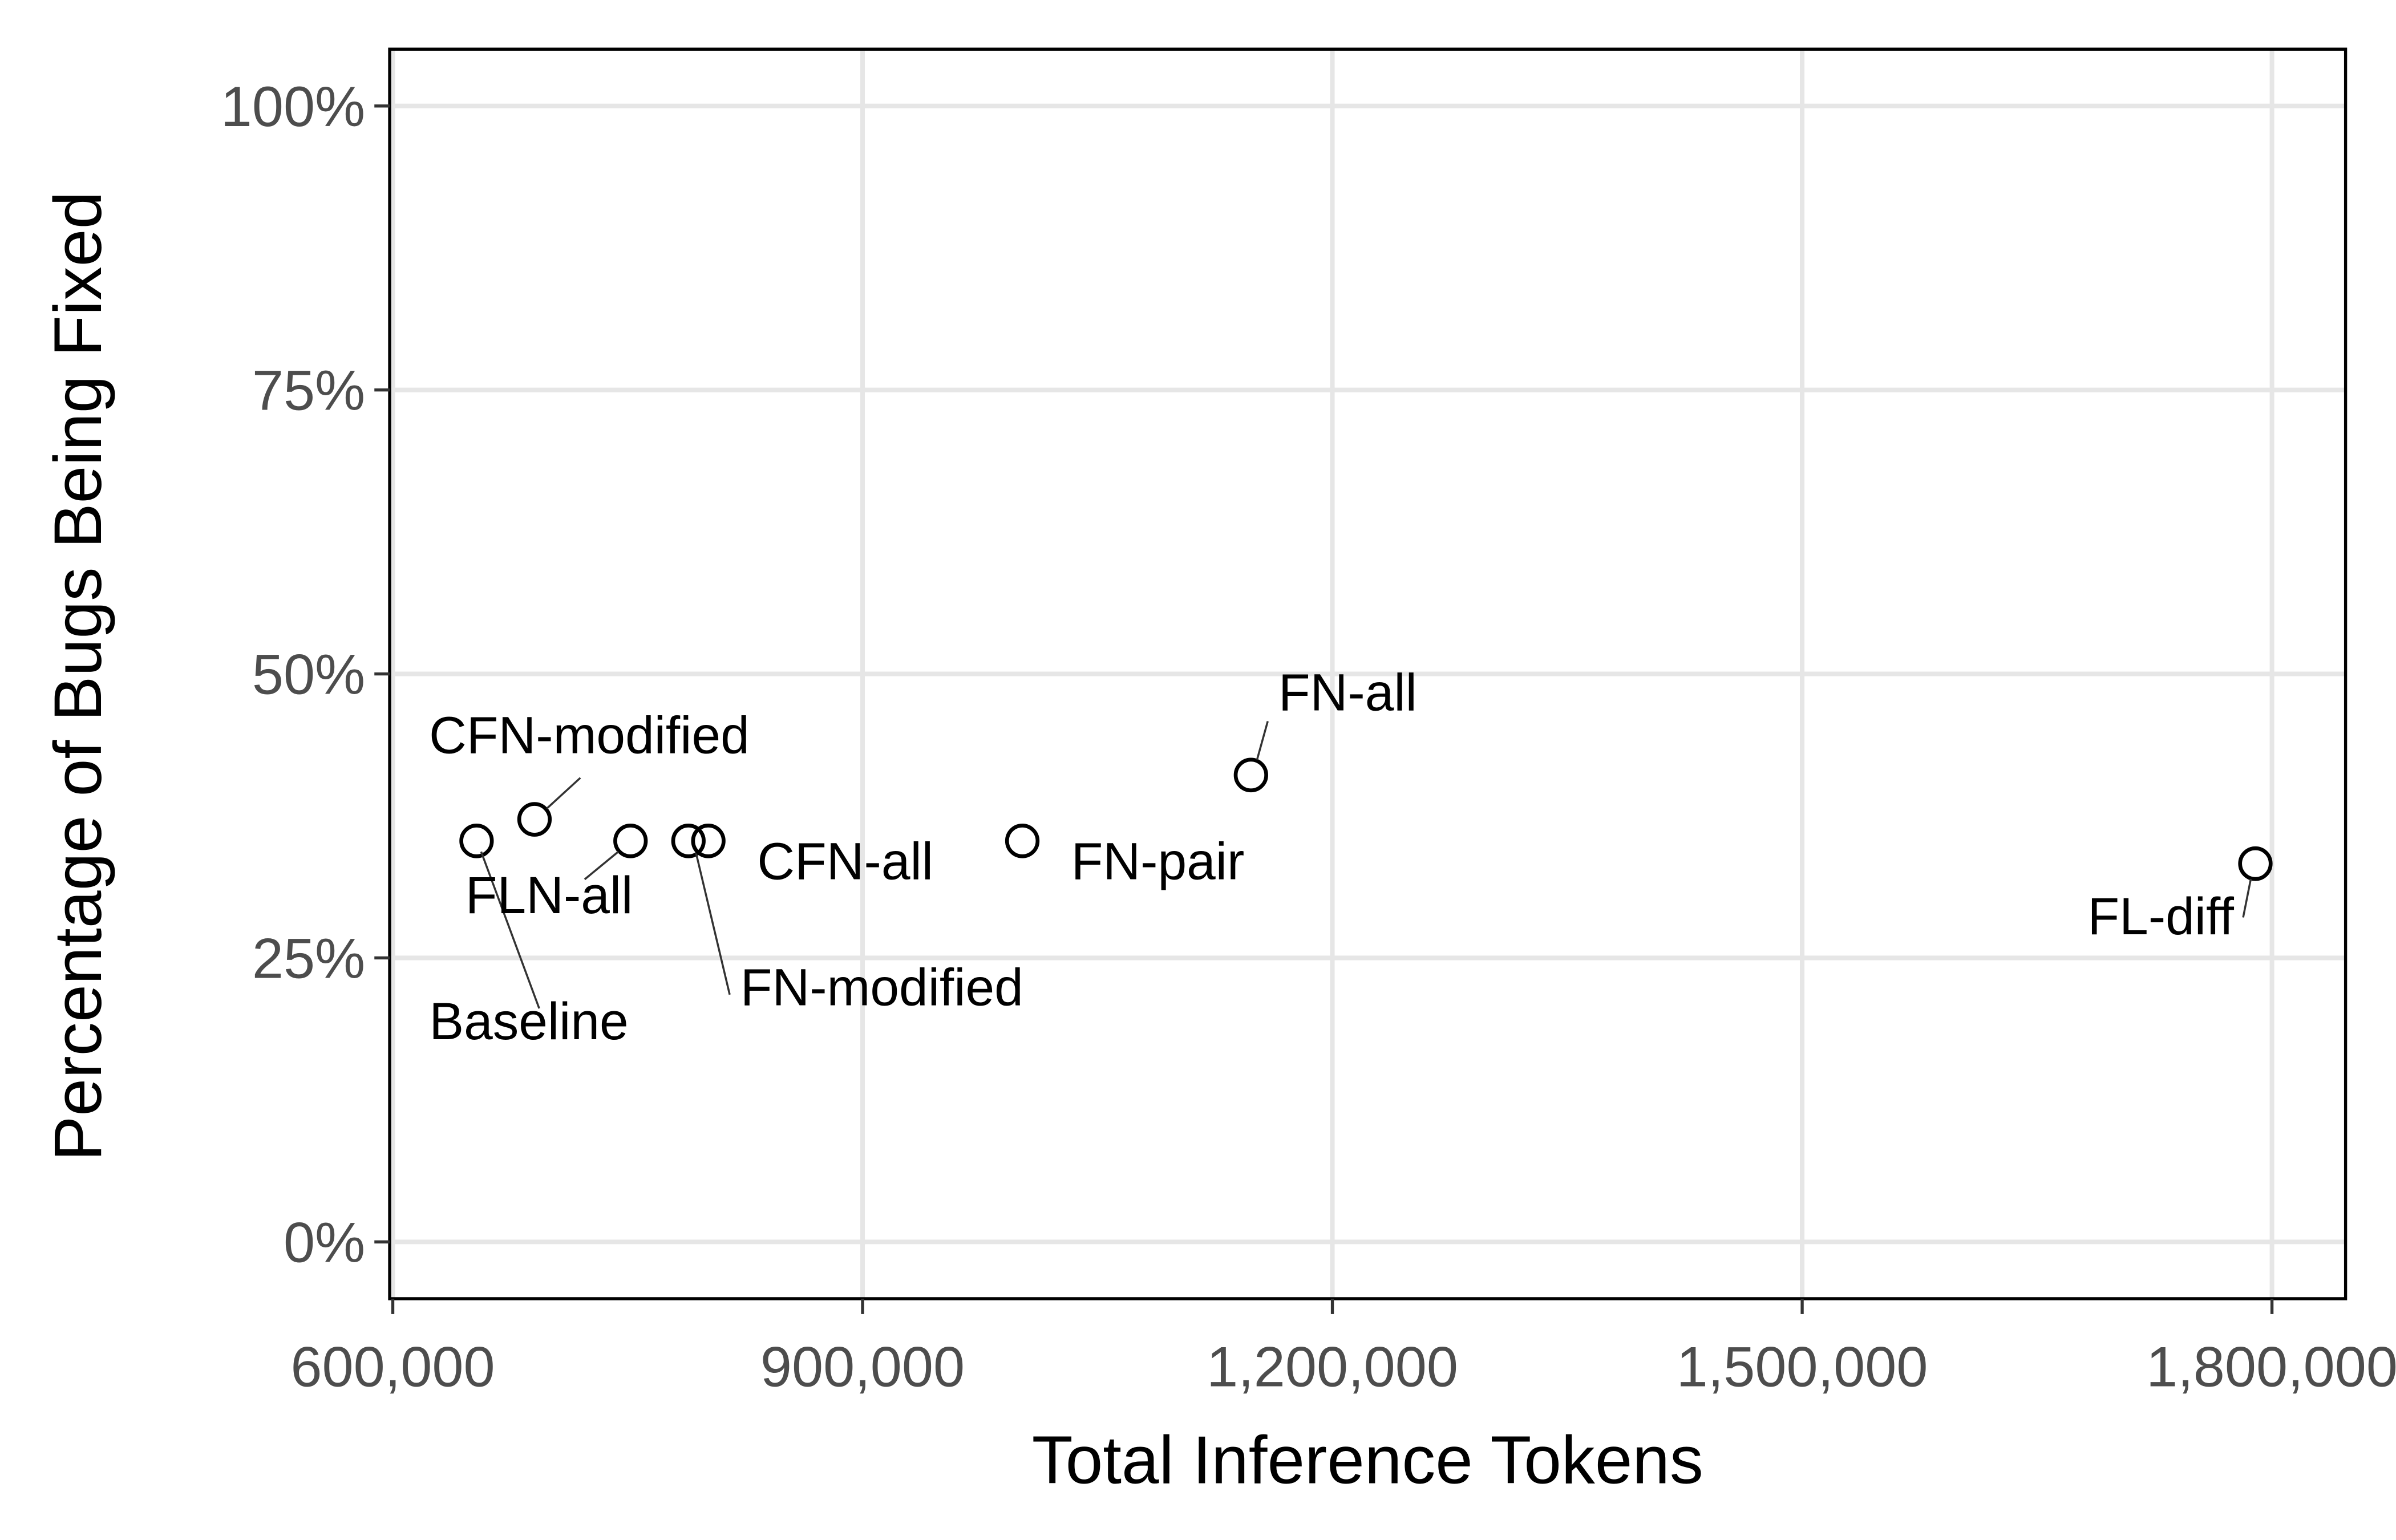  Describe the element at coordinates (528, 1022) in the screenshot. I see `point-label: Baseline` at that location.